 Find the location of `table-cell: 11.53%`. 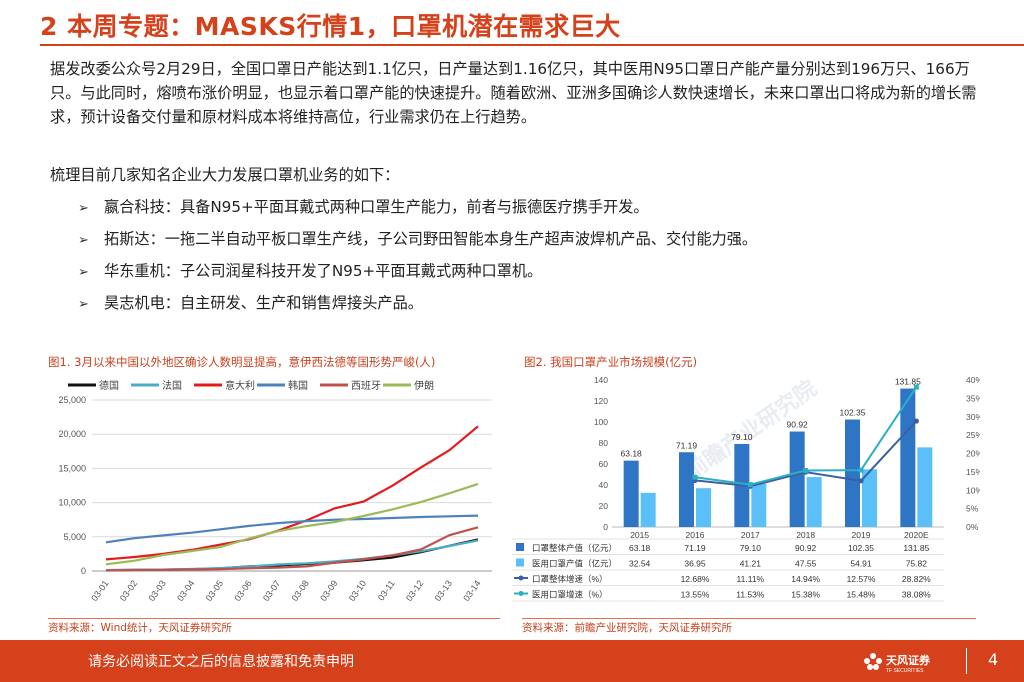

table-cell: 11.53% is located at coordinates (750, 595).